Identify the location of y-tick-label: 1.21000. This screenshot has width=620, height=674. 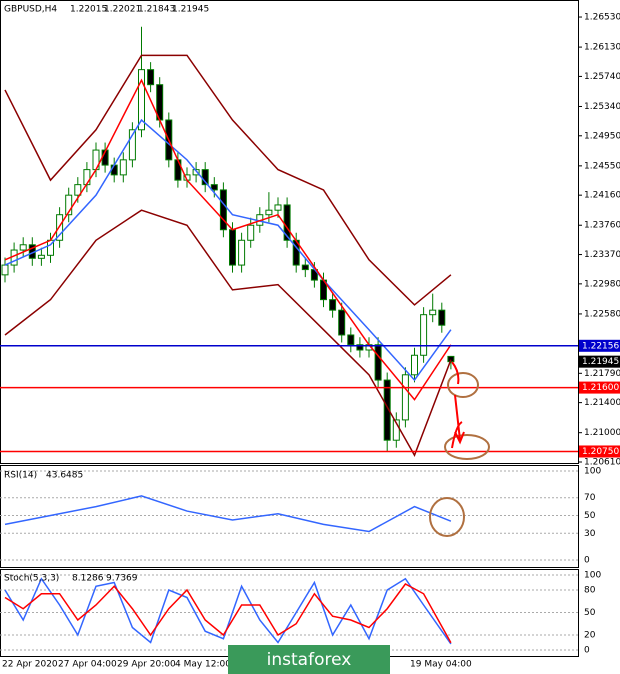
(602, 433).